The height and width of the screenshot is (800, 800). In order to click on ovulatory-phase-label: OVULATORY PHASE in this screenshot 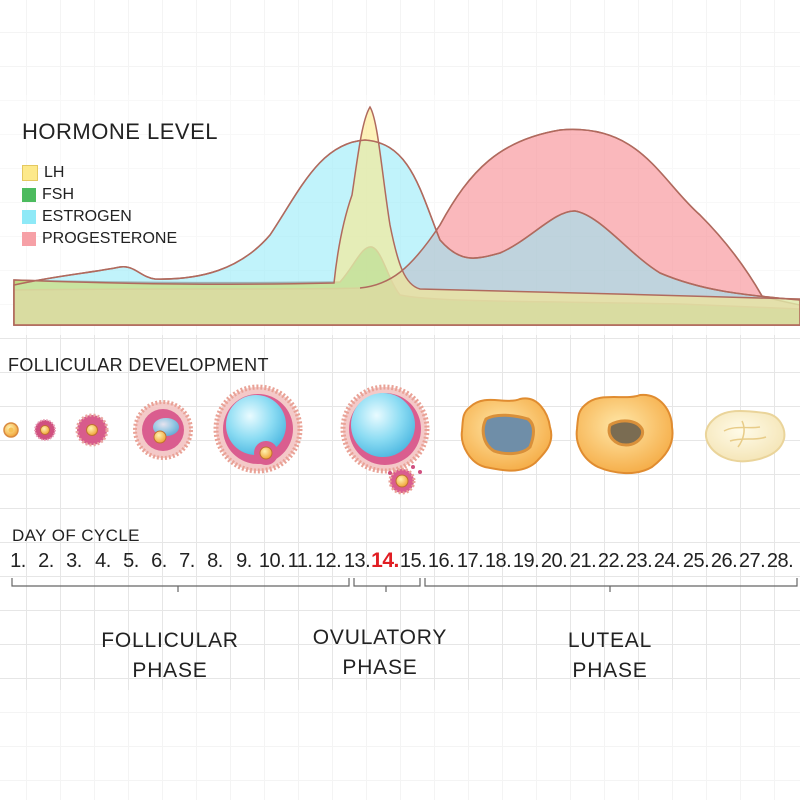, I will do `click(380, 653)`.